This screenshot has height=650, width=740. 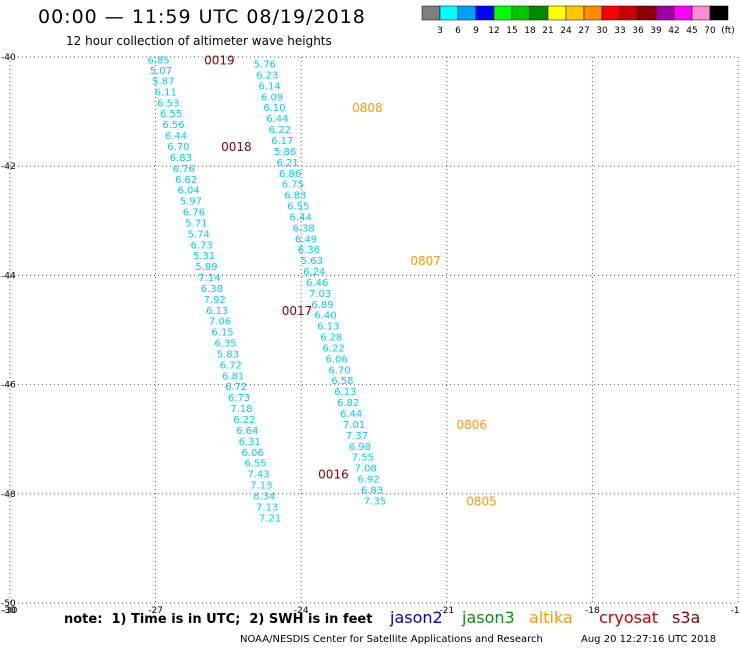 I want to click on swh-value-label: 6.09, so click(x=272, y=97).